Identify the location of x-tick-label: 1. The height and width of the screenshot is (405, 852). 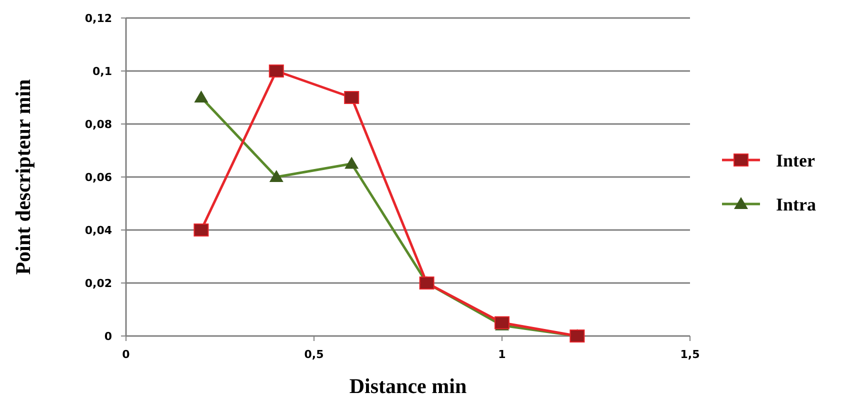
(502, 354).